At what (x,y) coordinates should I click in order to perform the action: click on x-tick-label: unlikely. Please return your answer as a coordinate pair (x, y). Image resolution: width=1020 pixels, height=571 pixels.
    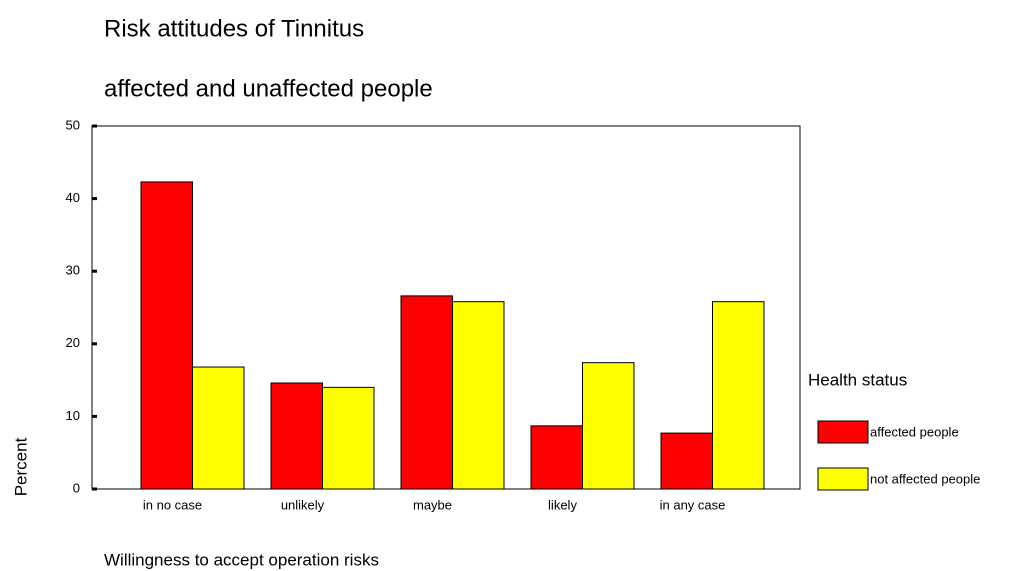
    Looking at the image, I should click on (303, 504).